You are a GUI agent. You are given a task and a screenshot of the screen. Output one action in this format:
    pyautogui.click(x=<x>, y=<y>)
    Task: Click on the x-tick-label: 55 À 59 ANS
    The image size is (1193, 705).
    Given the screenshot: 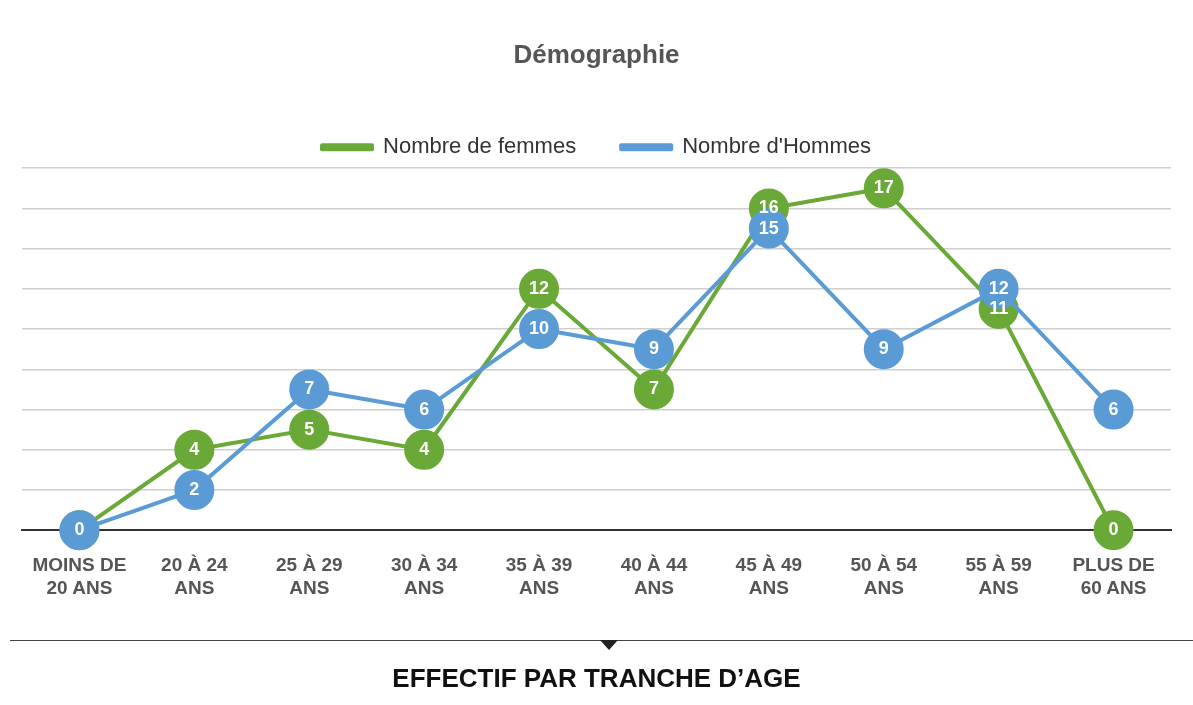 What is the action you would take?
    pyautogui.click(x=998, y=575)
    